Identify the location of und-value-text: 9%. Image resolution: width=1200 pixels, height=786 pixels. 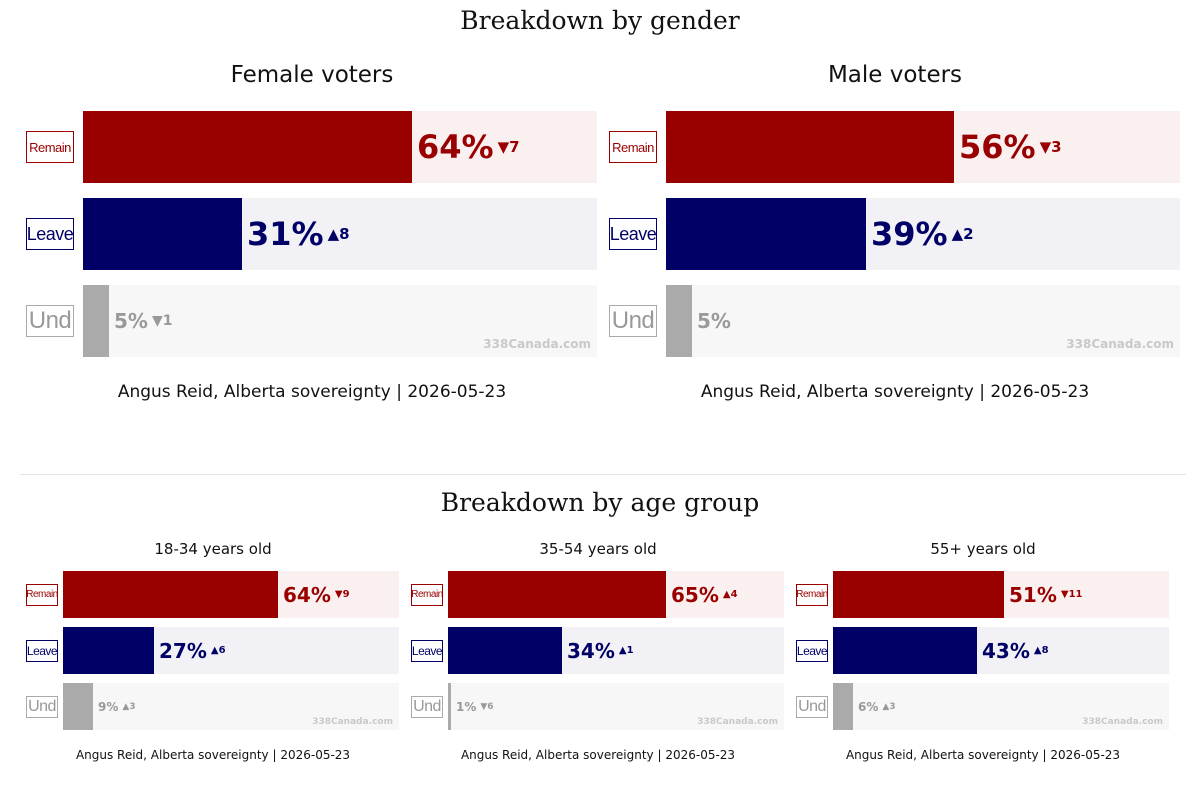
(108, 706).